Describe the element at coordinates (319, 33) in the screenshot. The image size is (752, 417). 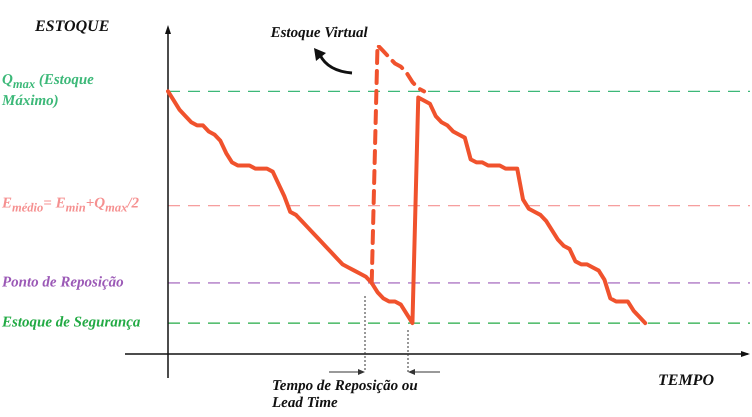
I see `series-label: Estoque Virtual` at that location.